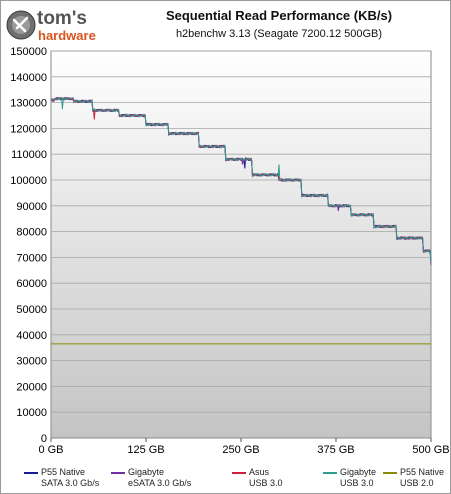 This screenshot has width=451, height=494. What do you see at coordinates (29, 155) in the screenshot?
I see `y-tick-label: 110000` at bounding box center [29, 155].